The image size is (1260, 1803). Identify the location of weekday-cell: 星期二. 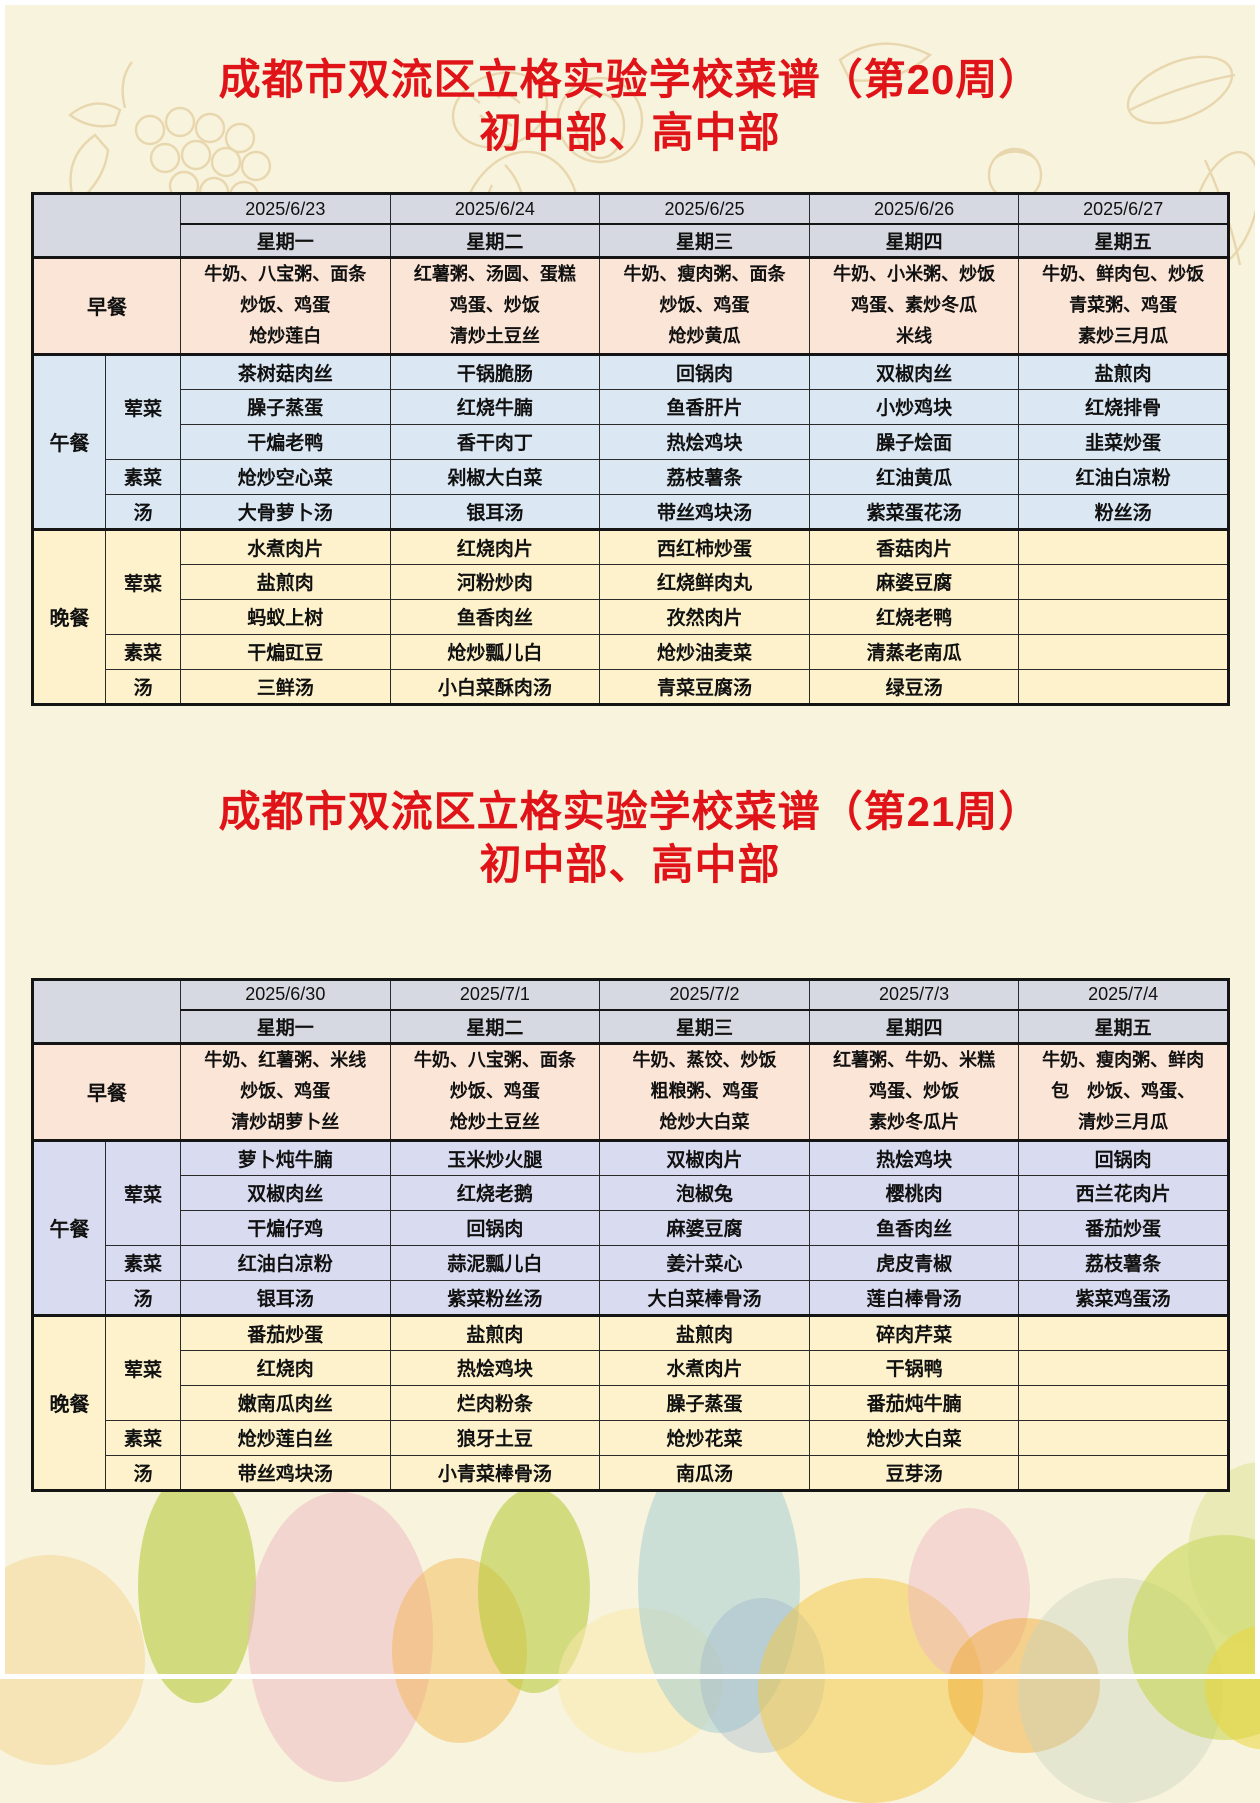
(495, 240).